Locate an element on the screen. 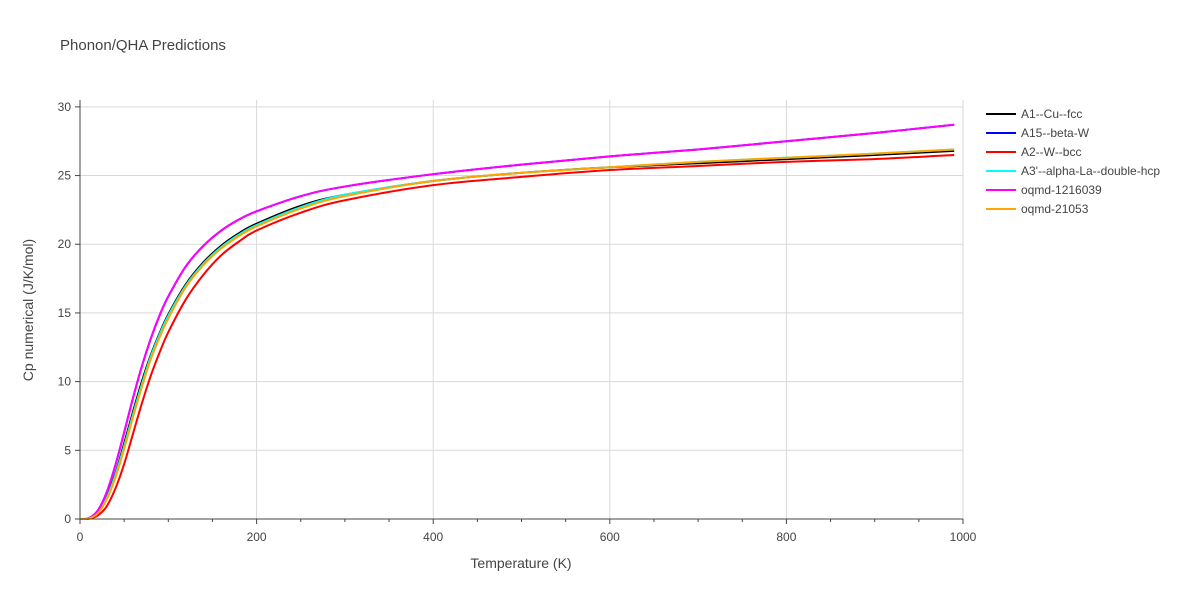 Image resolution: width=1200 pixels, height=600 pixels. x-tick-label: 0 is located at coordinates (80, 537).